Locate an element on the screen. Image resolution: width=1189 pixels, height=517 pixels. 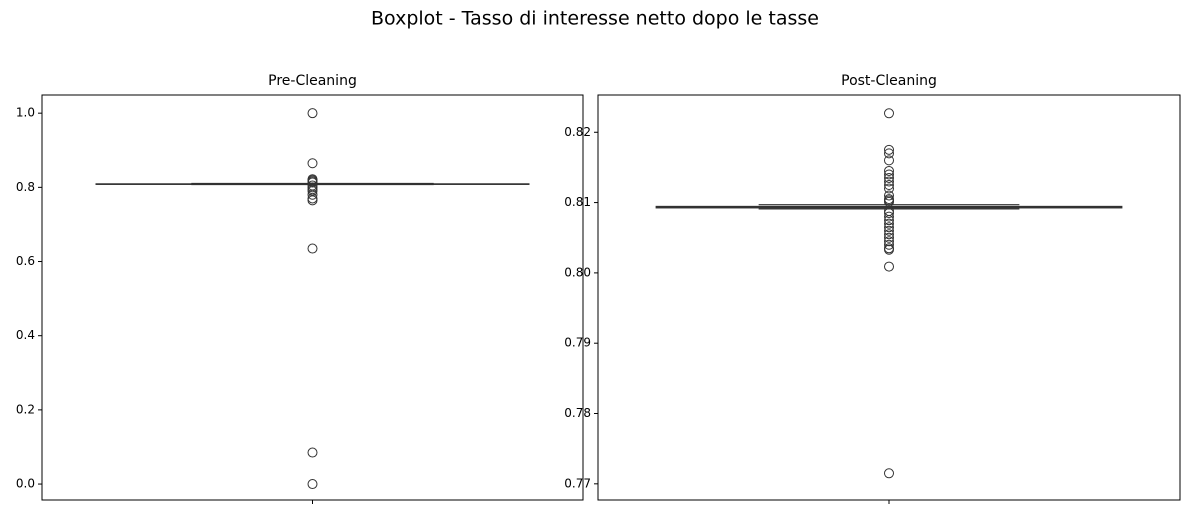
y-tick-label: 0.2 is located at coordinates (25, 409).